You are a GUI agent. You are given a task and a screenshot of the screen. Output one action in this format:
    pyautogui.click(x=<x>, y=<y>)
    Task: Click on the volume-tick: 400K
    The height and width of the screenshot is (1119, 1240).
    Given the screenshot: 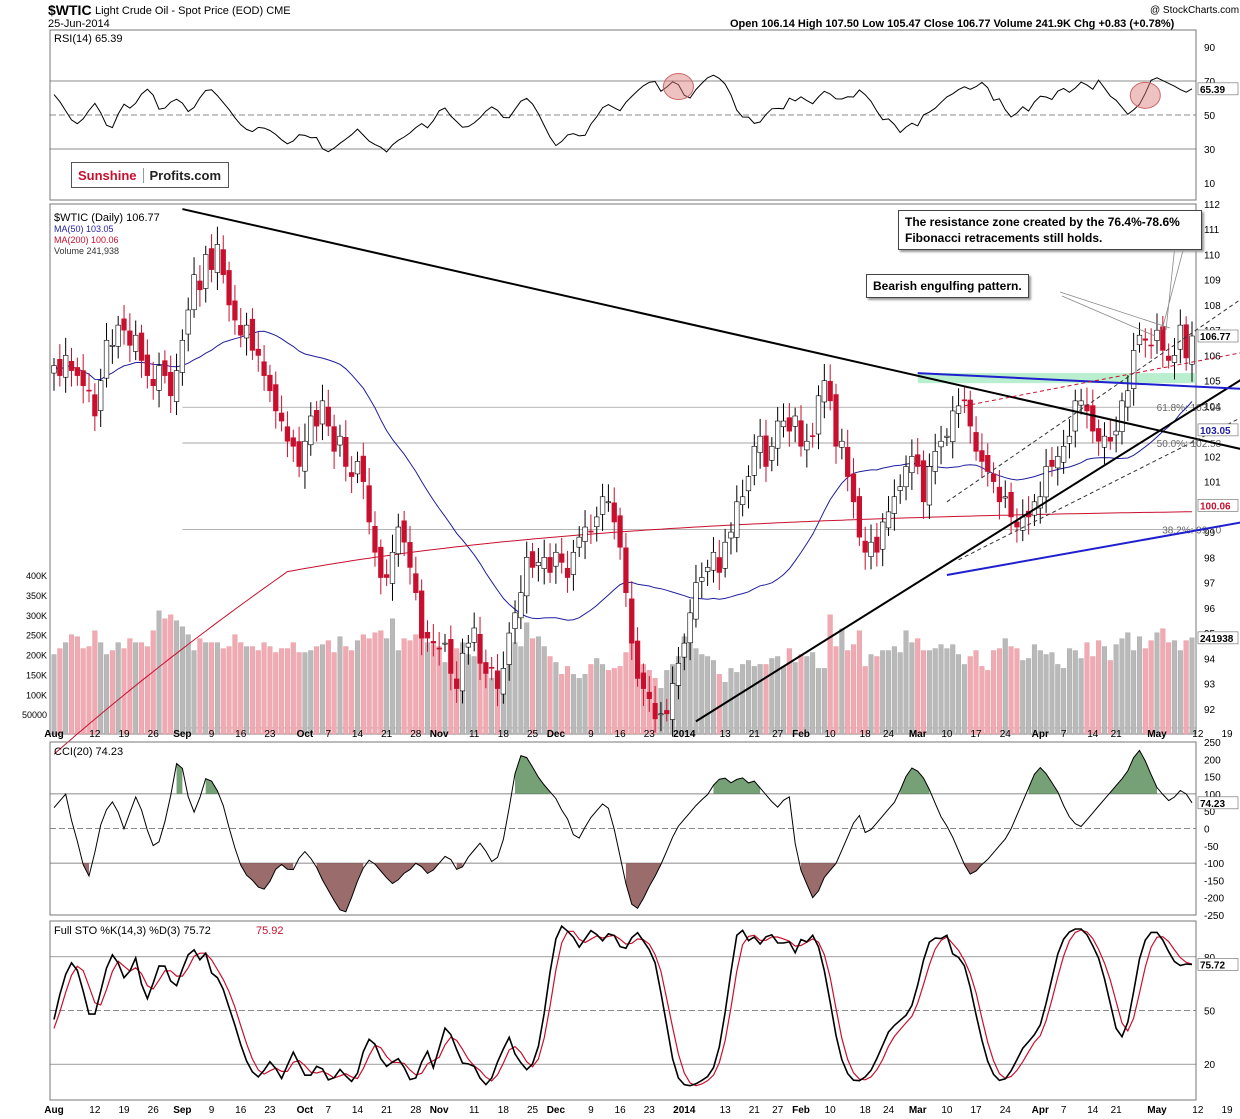 What is the action you would take?
    pyautogui.click(x=36, y=576)
    